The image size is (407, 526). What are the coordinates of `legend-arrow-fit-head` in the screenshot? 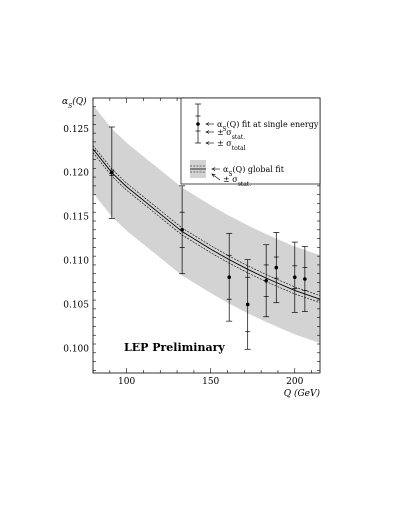 It's located at (213, 169).